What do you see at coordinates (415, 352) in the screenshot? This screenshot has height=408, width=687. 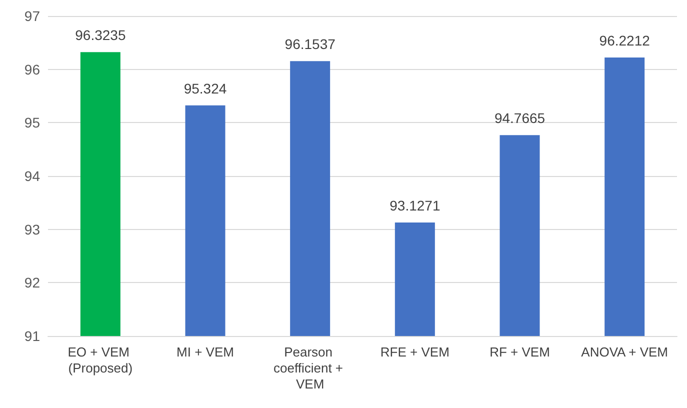 I see `x-tick-label: RFE + VEM` at bounding box center [415, 352].